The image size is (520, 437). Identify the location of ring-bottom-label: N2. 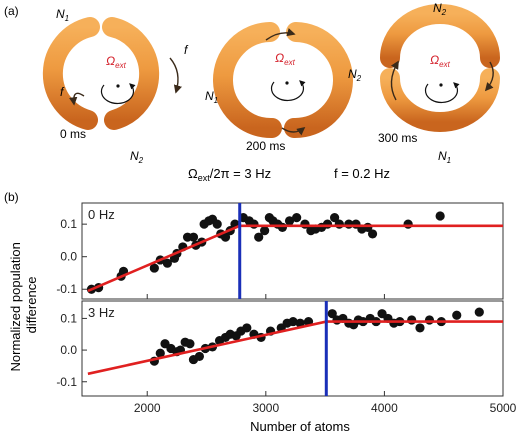
(137, 157).